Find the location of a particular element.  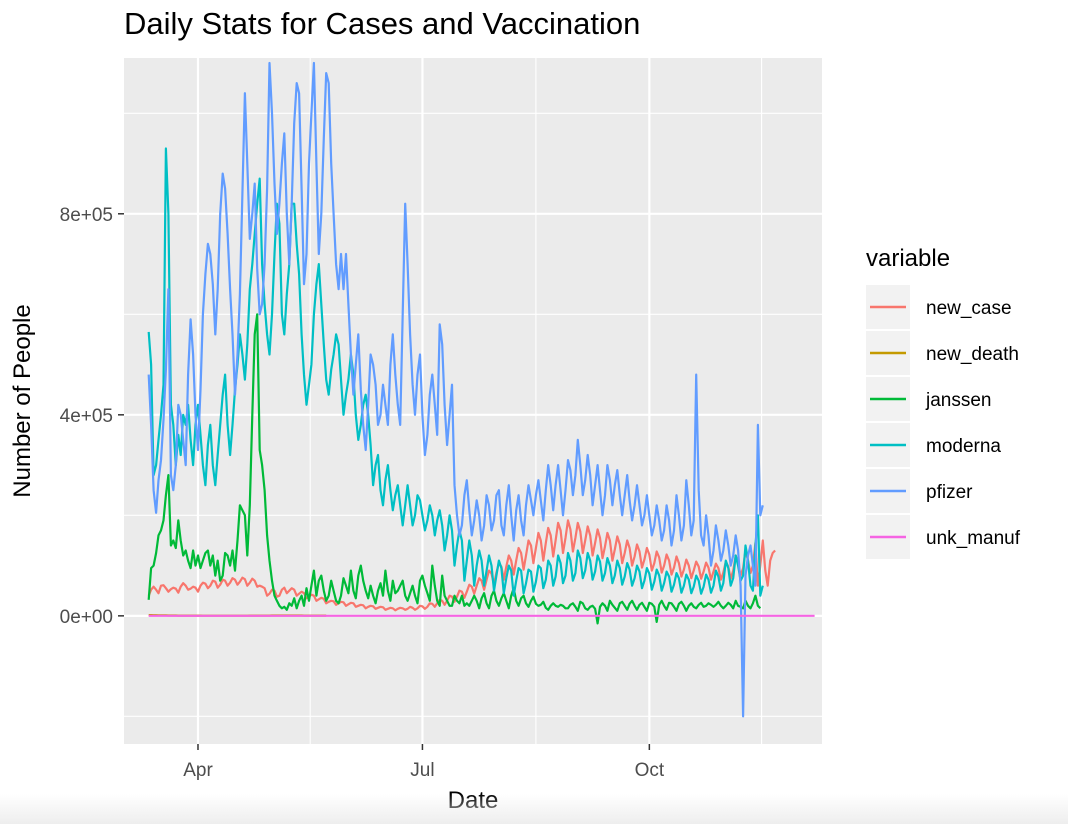

legend-label: unk_manuf is located at coordinates (973, 538).